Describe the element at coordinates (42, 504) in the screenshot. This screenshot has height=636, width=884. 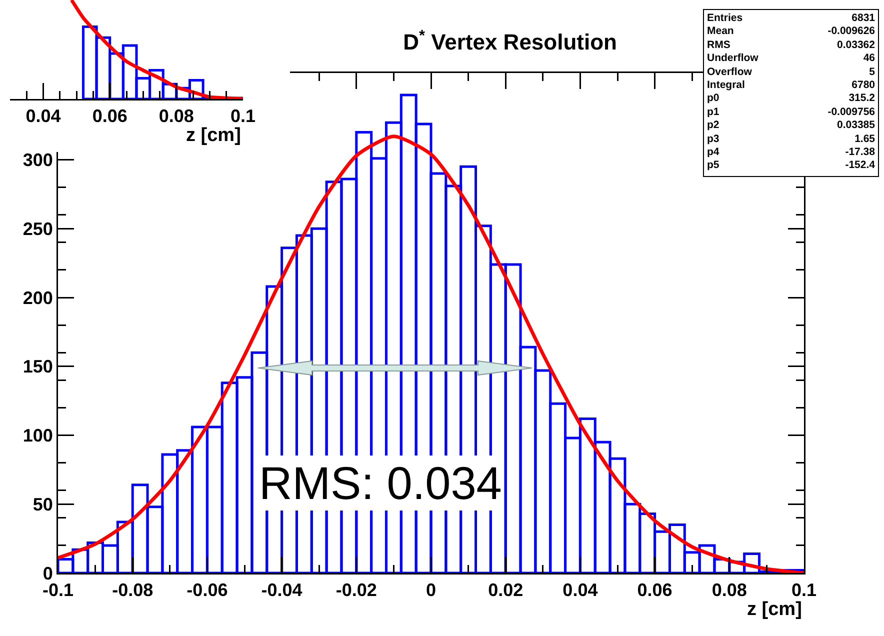
I see `y-tick-label: 50` at that location.